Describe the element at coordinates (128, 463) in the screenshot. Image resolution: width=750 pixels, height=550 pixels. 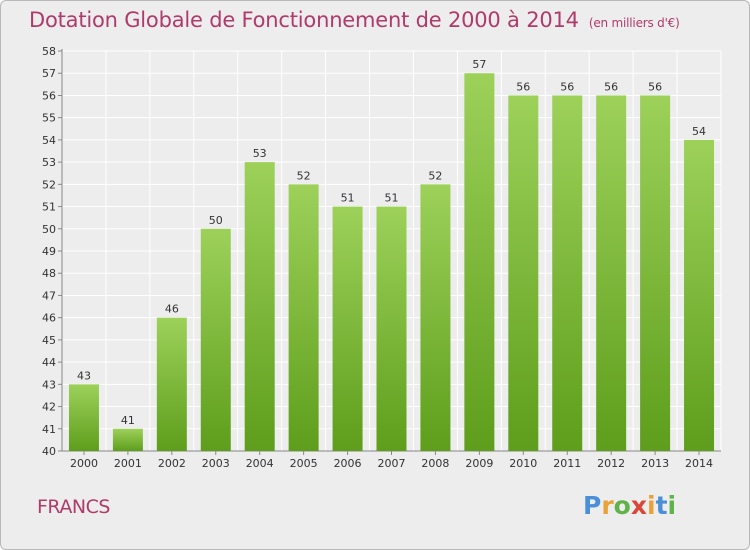
I see `x-tick-label: 2001` at that location.